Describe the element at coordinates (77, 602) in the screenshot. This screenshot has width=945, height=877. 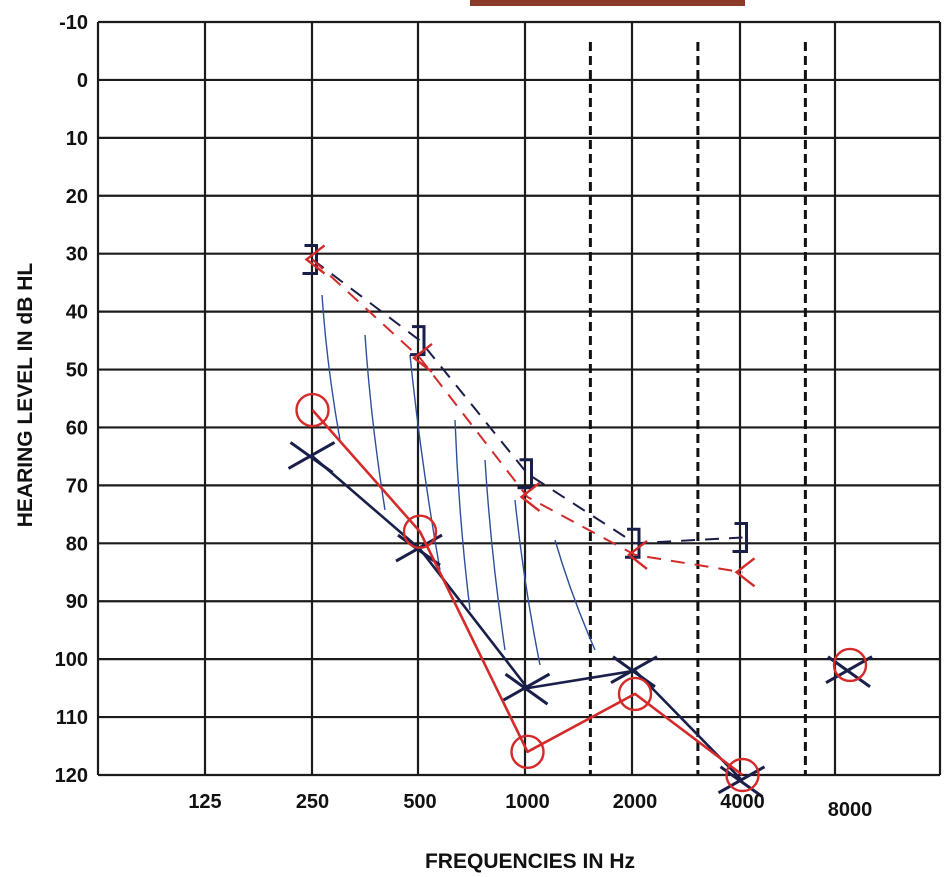
I see `y-tick-label: 90` at that location.